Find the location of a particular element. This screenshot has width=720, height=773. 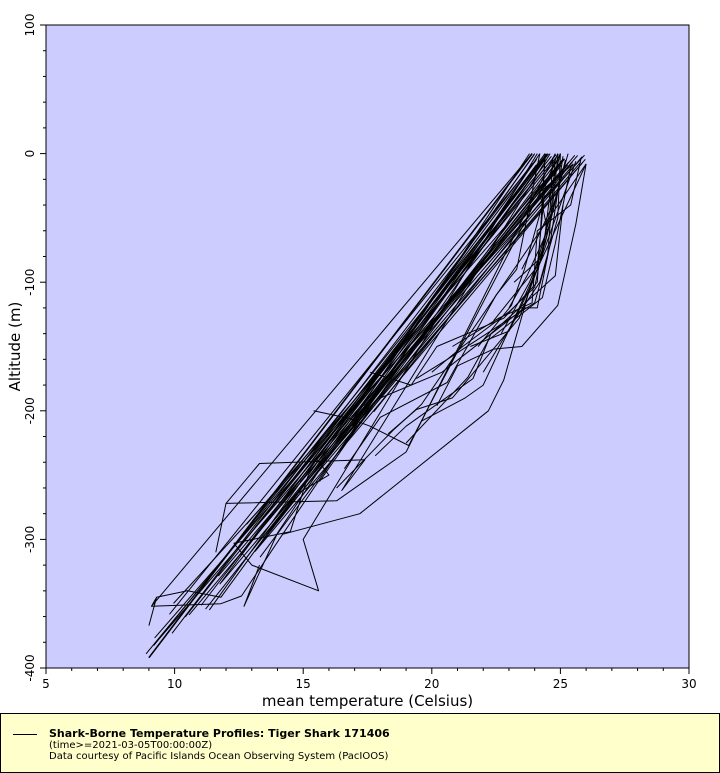

x-tick-label: 20 is located at coordinates (431, 684).